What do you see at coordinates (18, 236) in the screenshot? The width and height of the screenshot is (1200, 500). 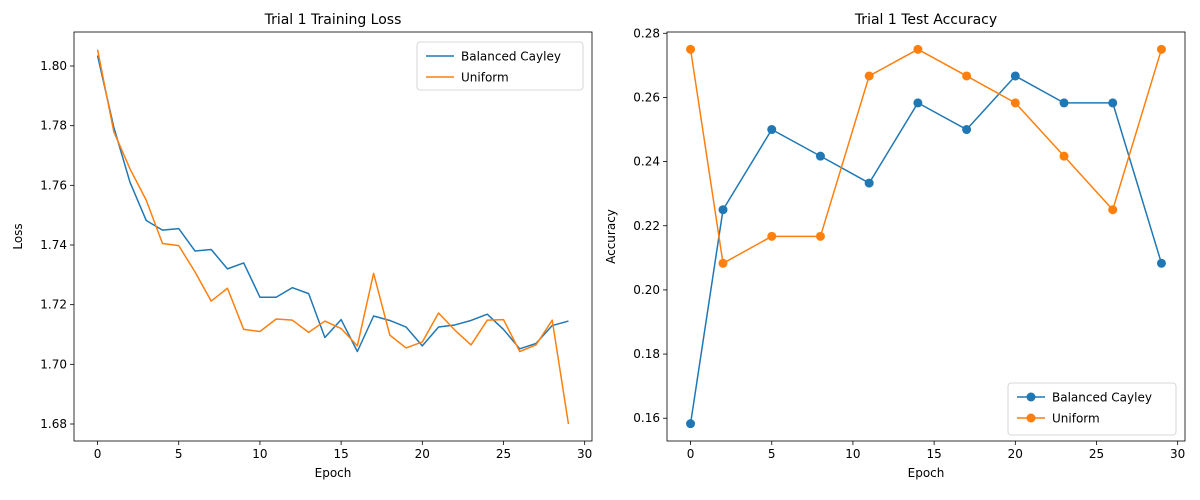 I see `y-axis-label: Loss` at bounding box center [18, 236].